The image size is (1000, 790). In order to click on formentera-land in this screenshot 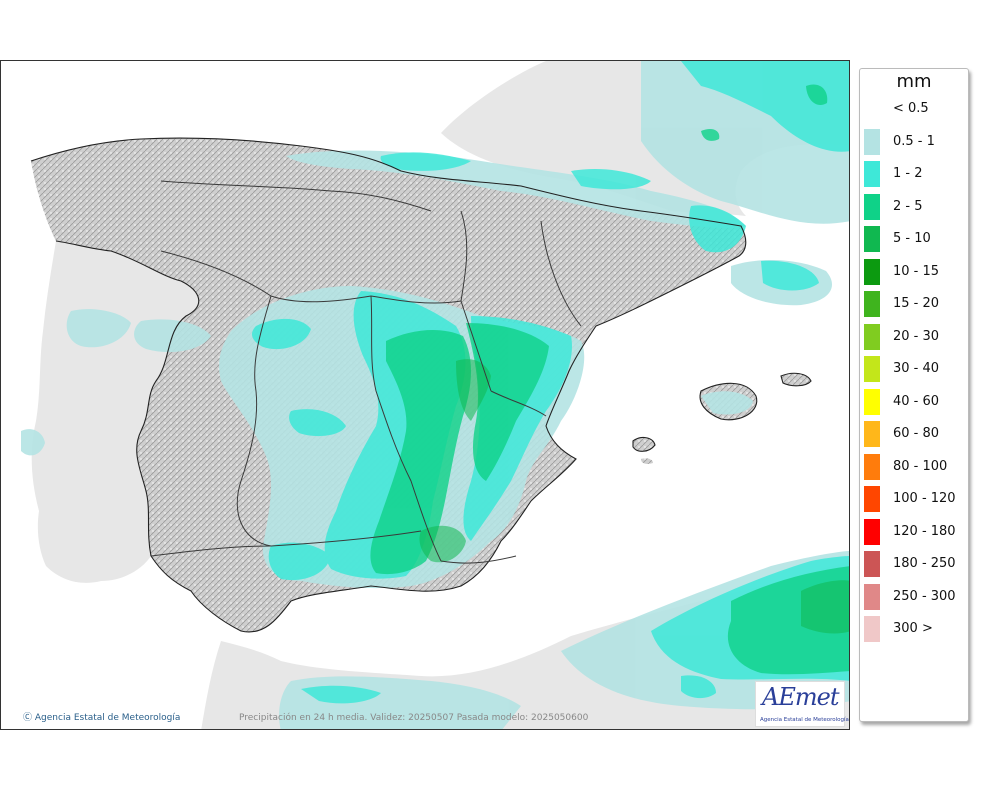, I will do `click(647, 461)`.